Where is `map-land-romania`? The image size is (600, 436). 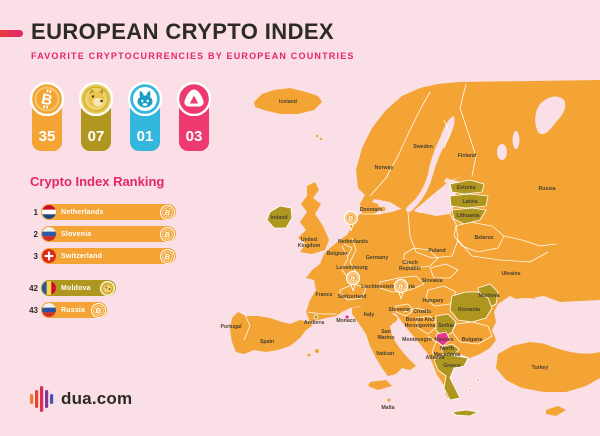 map-land-romania is located at coordinates (471, 307).